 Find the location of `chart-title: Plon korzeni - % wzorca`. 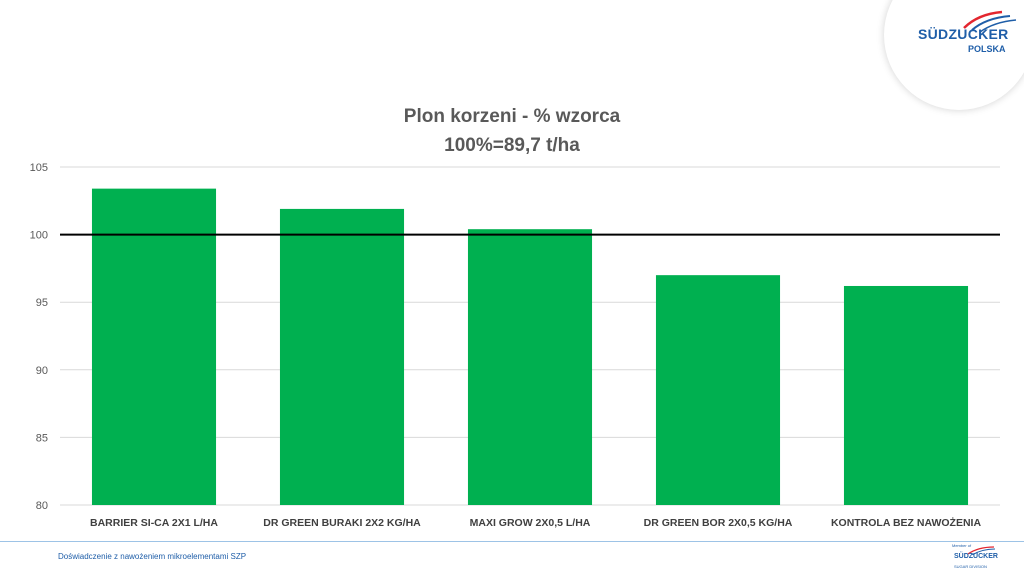

chart-title: Plon korzeni - % wzorca is located at coordinates (512, 116).